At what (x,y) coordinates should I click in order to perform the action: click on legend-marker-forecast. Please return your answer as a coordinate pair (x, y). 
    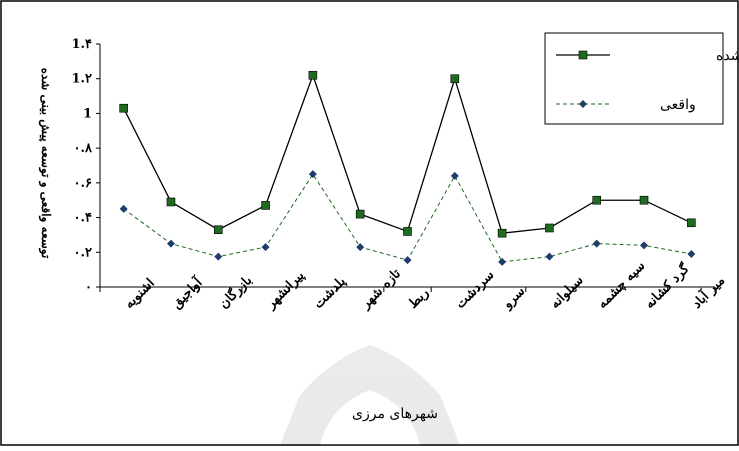
    Looking at the image, I should click on (583, 55).